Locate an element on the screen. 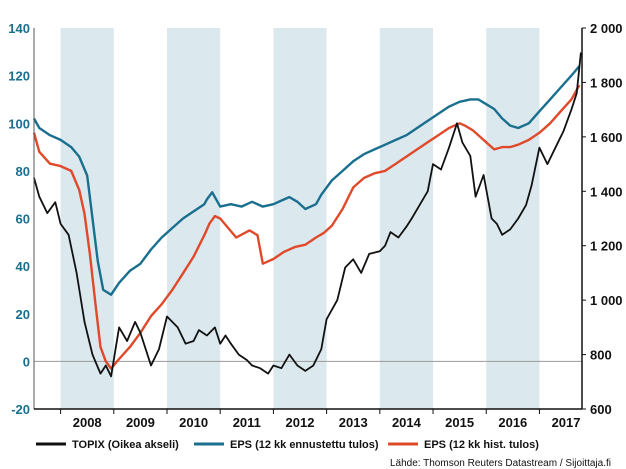 This screenshot has width=626, height=469. left-tick-label: -20 is located at coordinates (20, 409).